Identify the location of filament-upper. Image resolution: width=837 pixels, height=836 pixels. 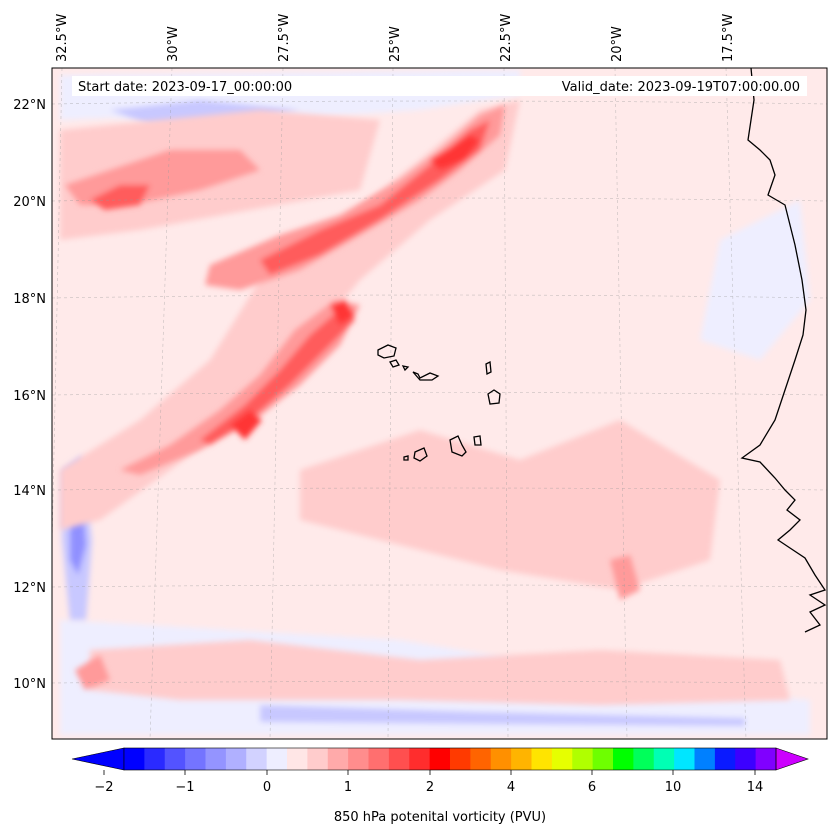
(355, 197).